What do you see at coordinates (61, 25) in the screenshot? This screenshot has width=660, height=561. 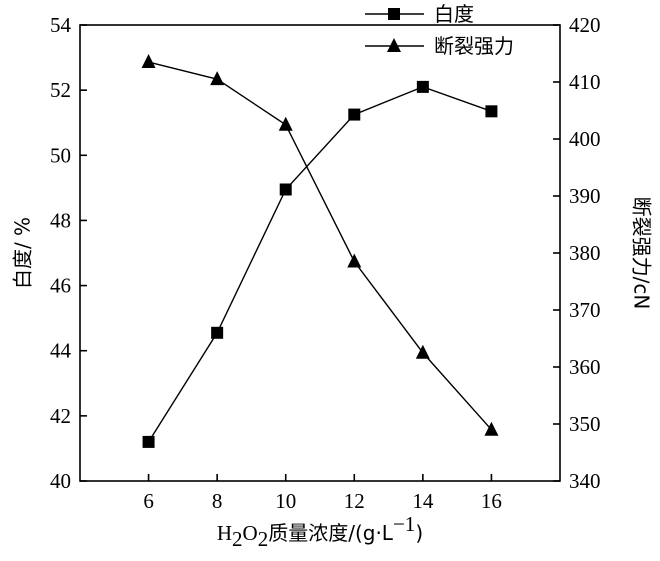 I see `y-left-tick-label: 54` at bounding box center [61, 25].